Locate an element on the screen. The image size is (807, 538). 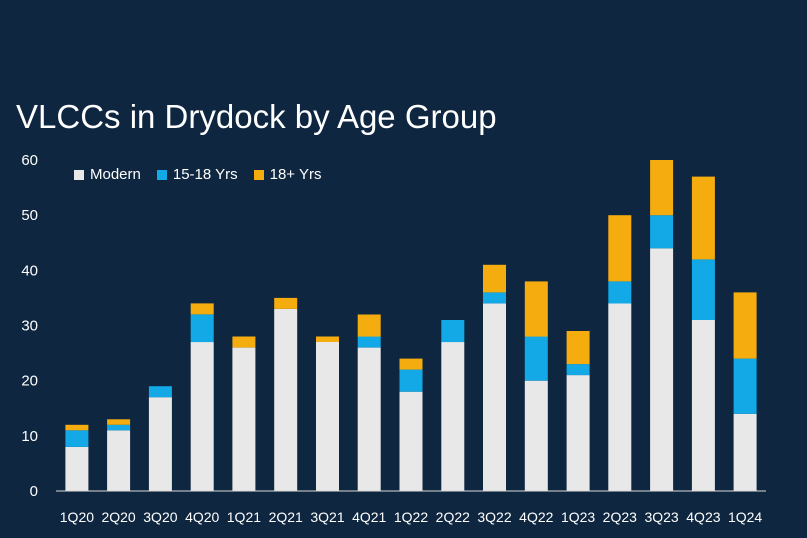
x-tick-label: 4Q20 is located at coordinates (202, 517).